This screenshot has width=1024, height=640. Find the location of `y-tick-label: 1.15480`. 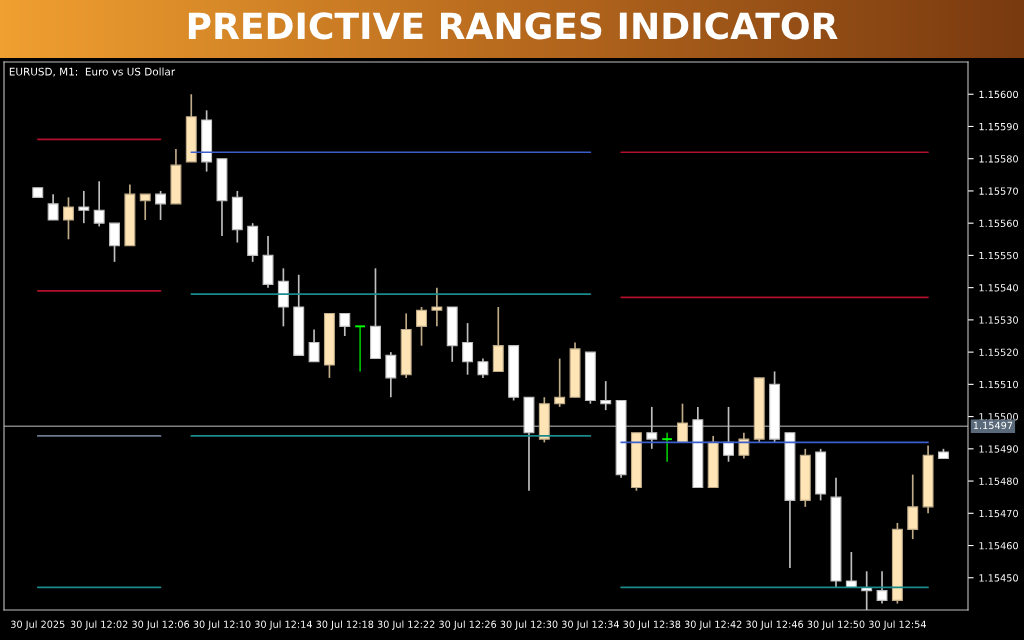

y-tick-label: 1.15480 is located at coordinates (998, 481).